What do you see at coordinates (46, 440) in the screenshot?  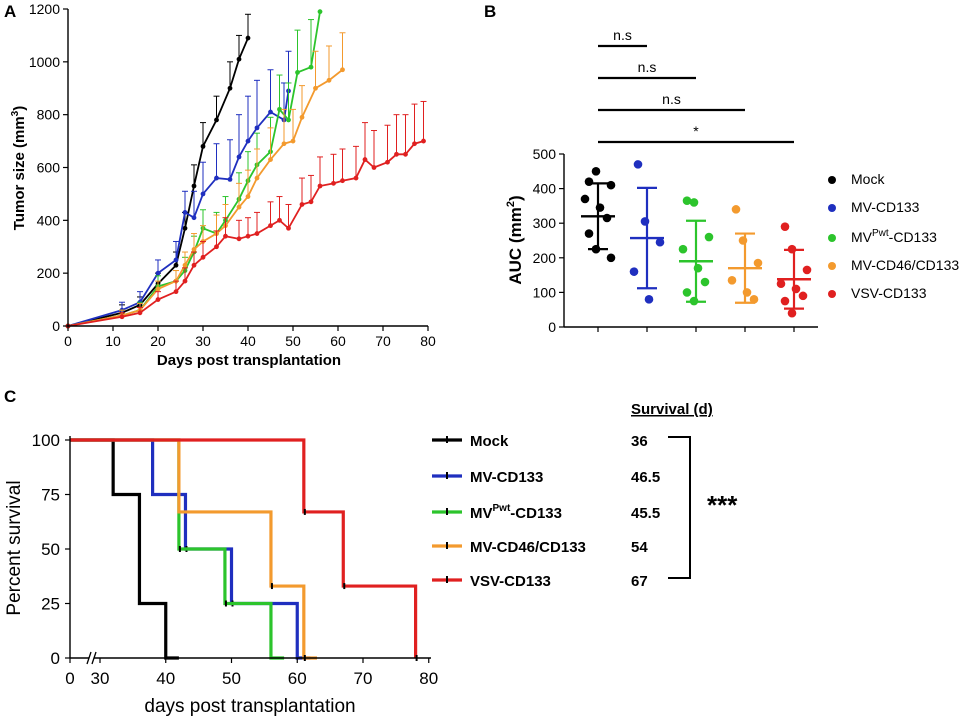 I see `panel-c-y-tick-label: 100` at bounding box center [46, 440].